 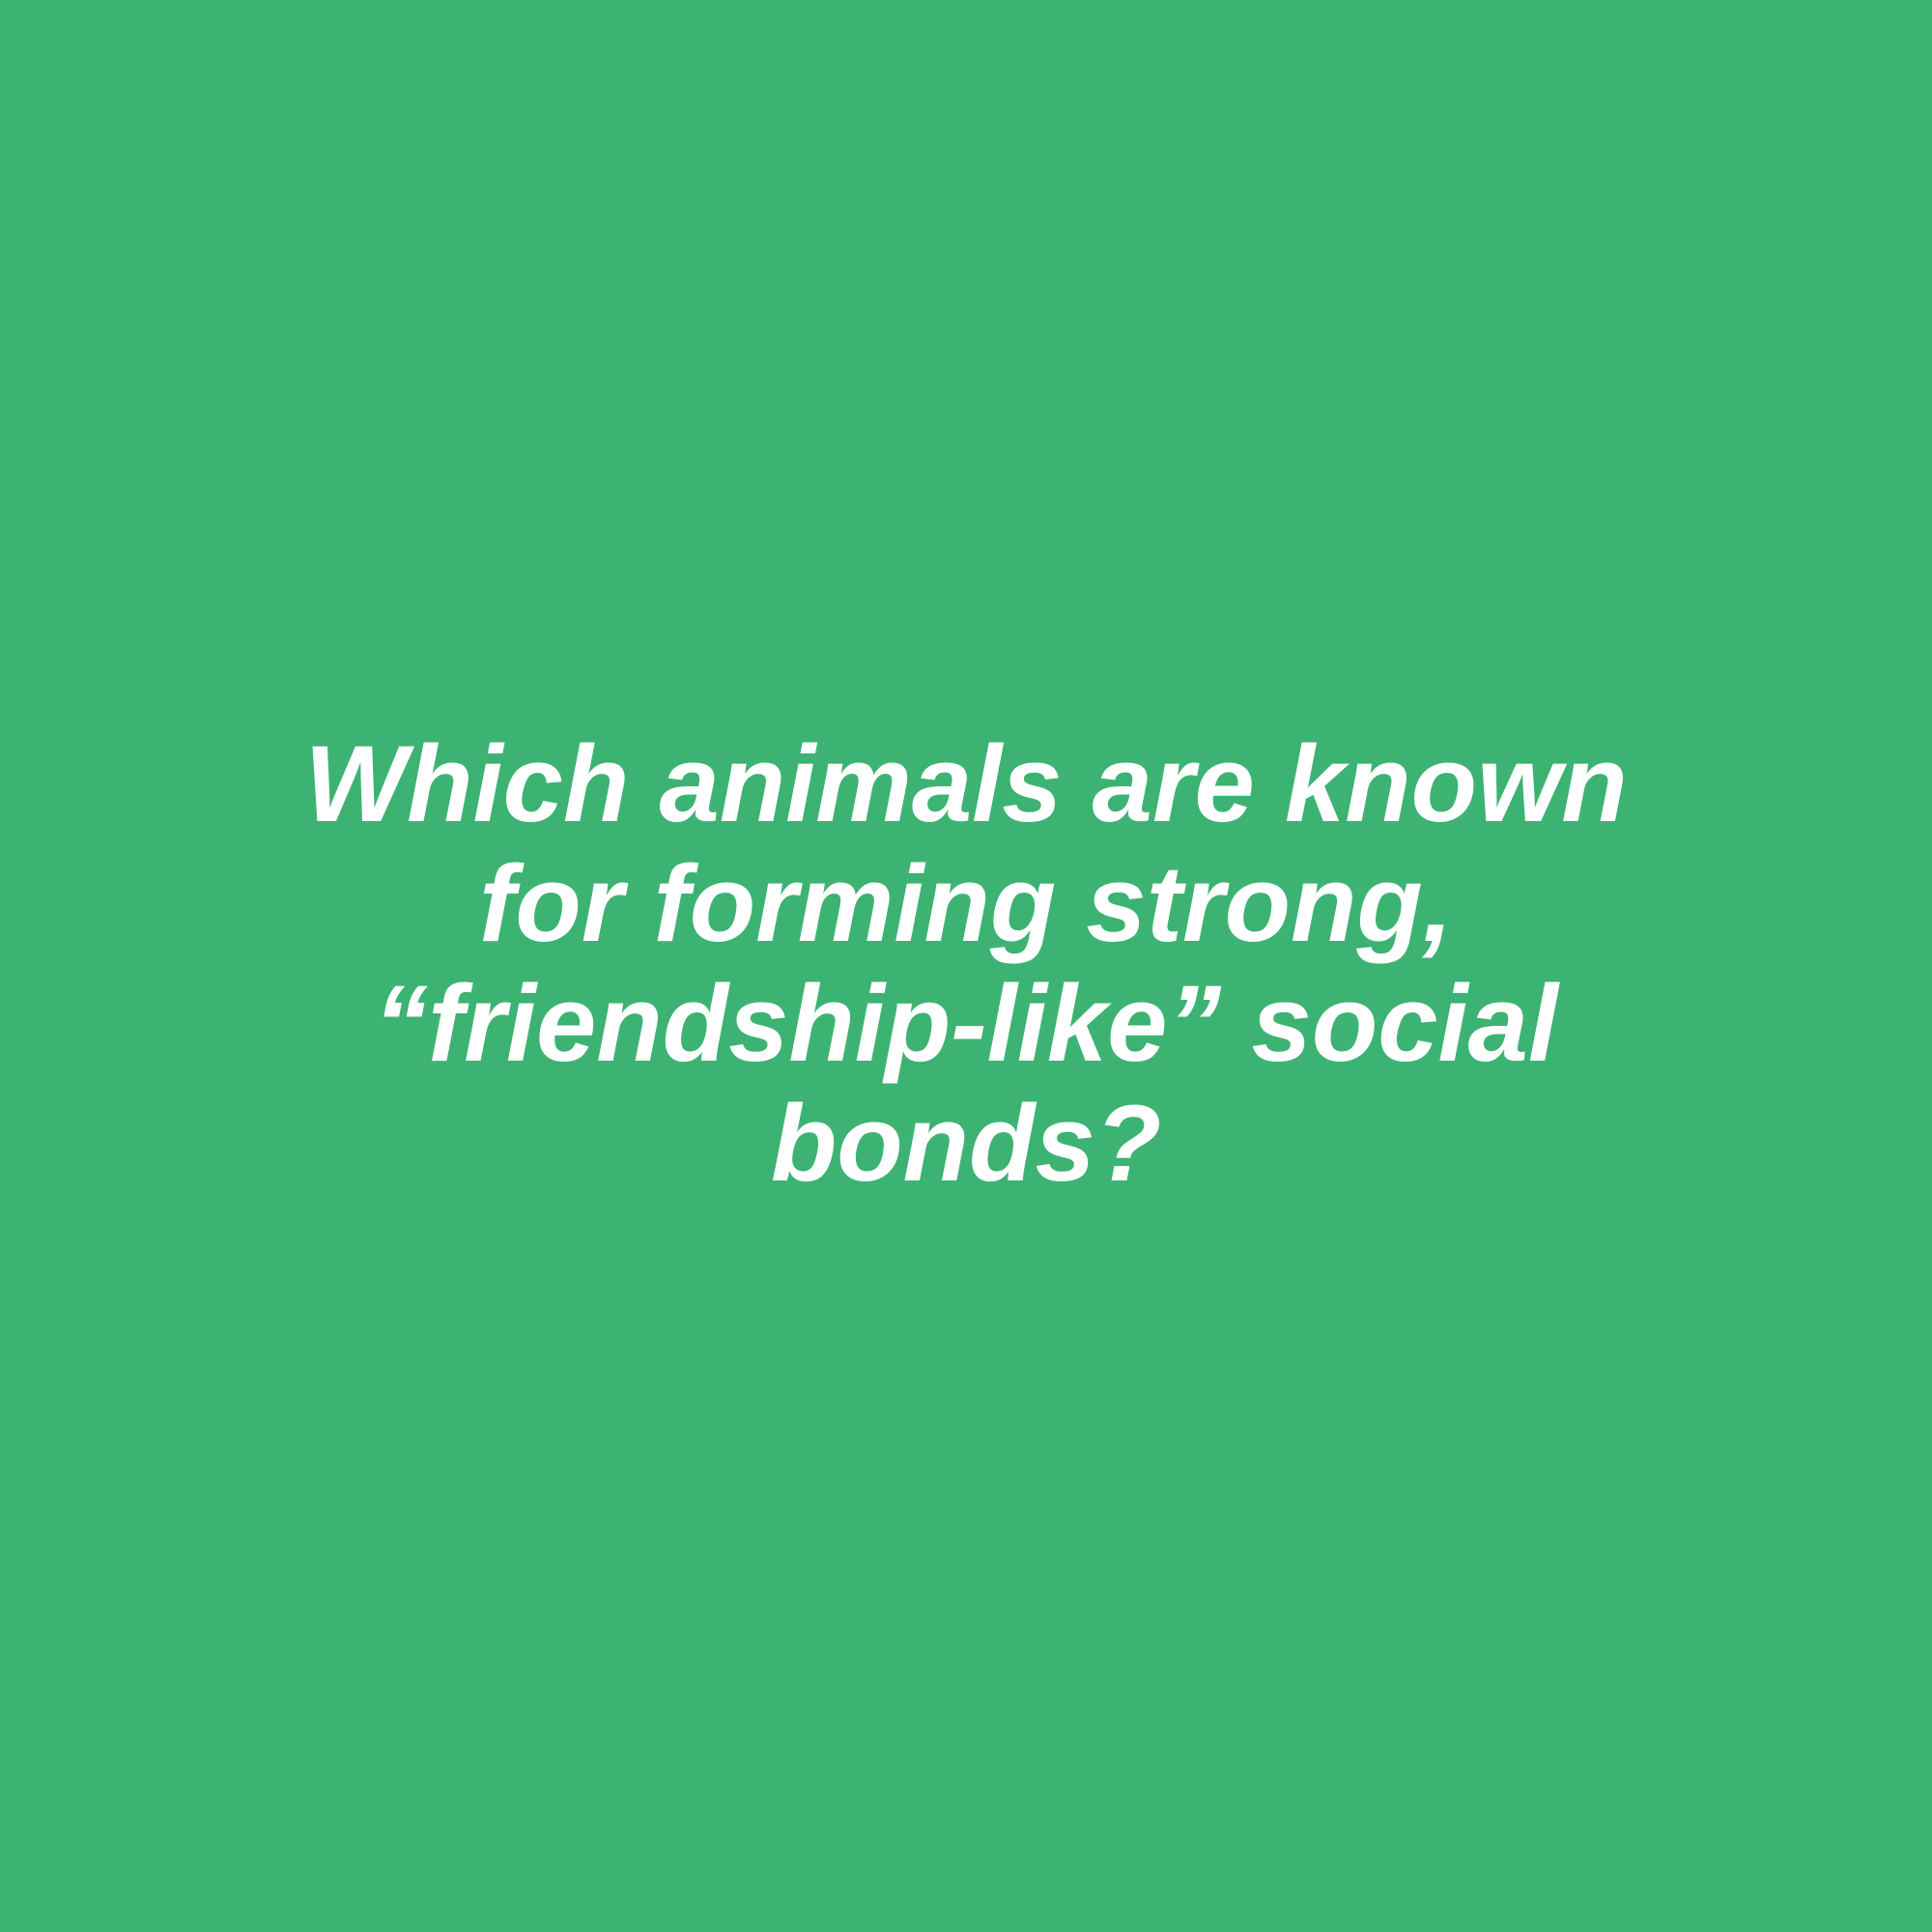 I want to click on question-line-1: Which animals are known, so click(x=966, y=784).